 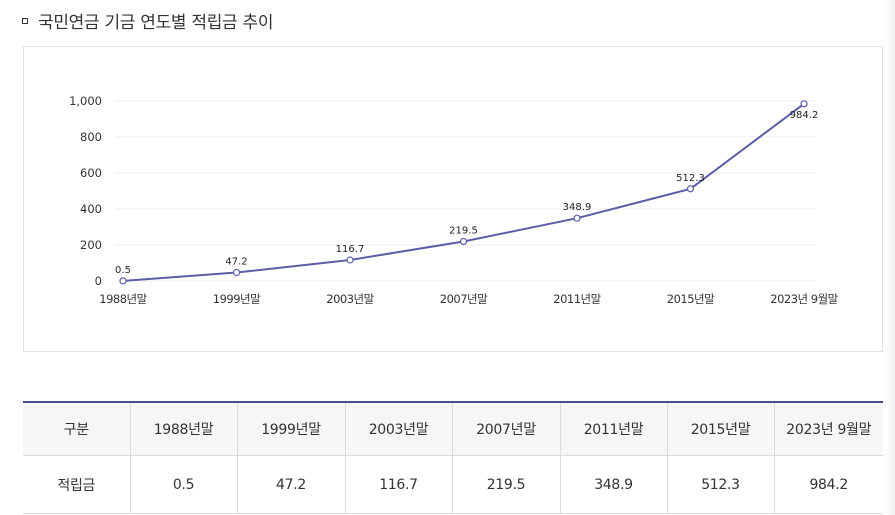 I want to click on data-label: 47.2, so click(x=236, y=262).